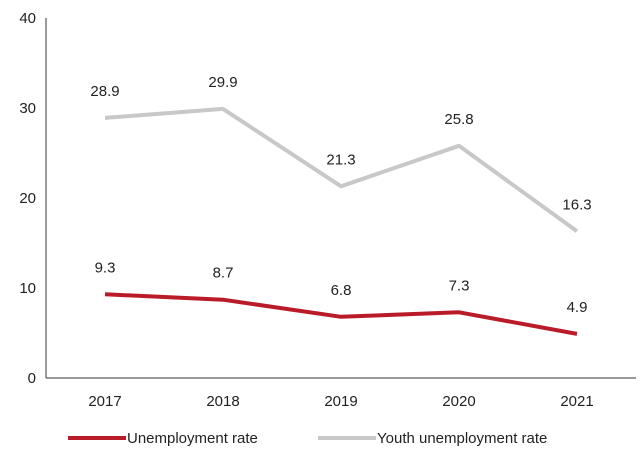 This screenshot has height=449, width=640. I want to click on y-tick-label: 30, so click(27, 108).